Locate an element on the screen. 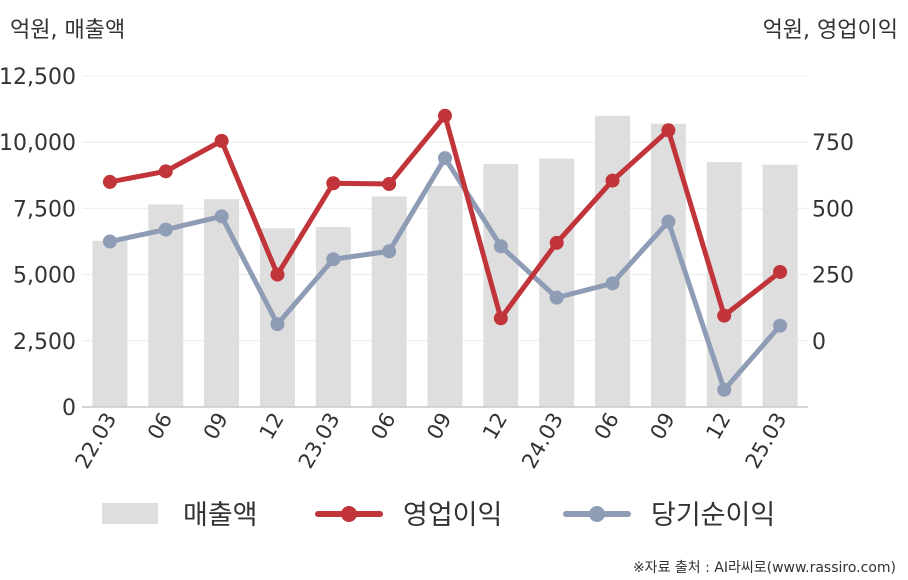 Image resolution: width=908 pixels, height=580 pixels. legend-label-net-income: 당기순이익 is located at coordinates (713, 515).